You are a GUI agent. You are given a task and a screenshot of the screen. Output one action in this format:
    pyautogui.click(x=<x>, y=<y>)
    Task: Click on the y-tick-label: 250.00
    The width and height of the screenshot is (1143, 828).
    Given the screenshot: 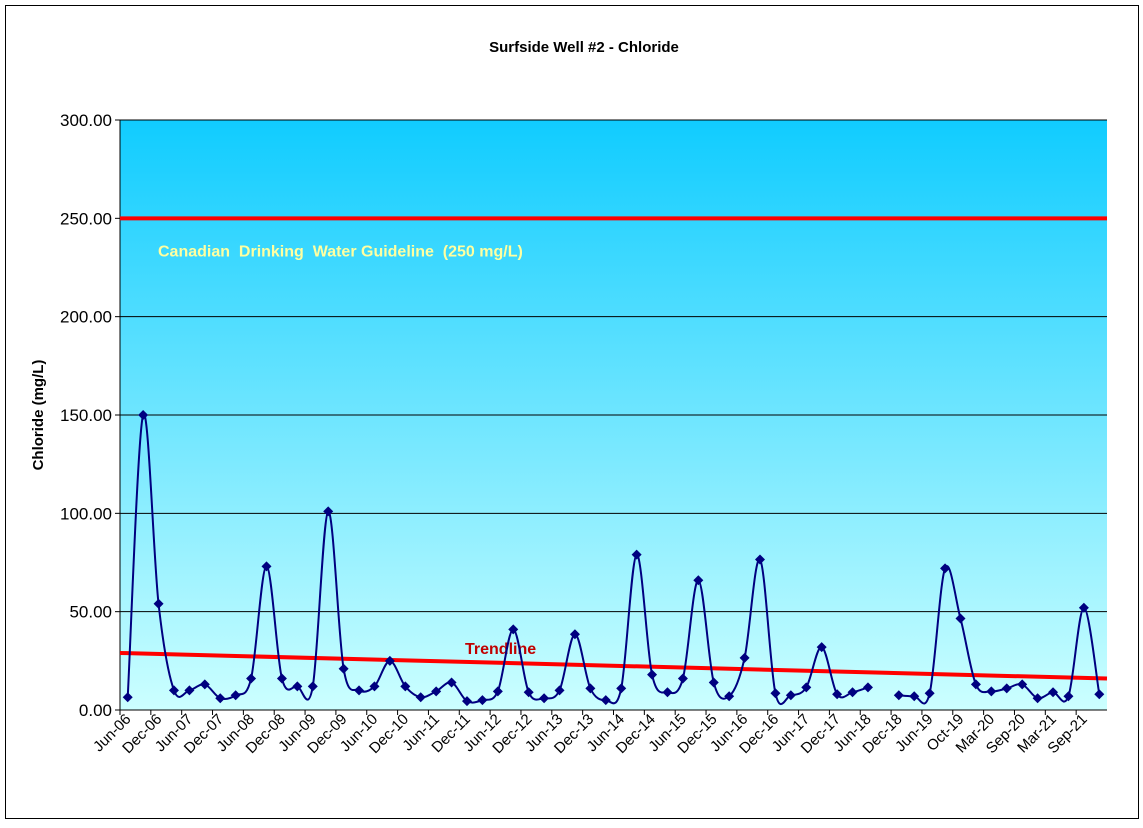 What is the action you would take?
    pyautogui.click(x=86, y=218)
    